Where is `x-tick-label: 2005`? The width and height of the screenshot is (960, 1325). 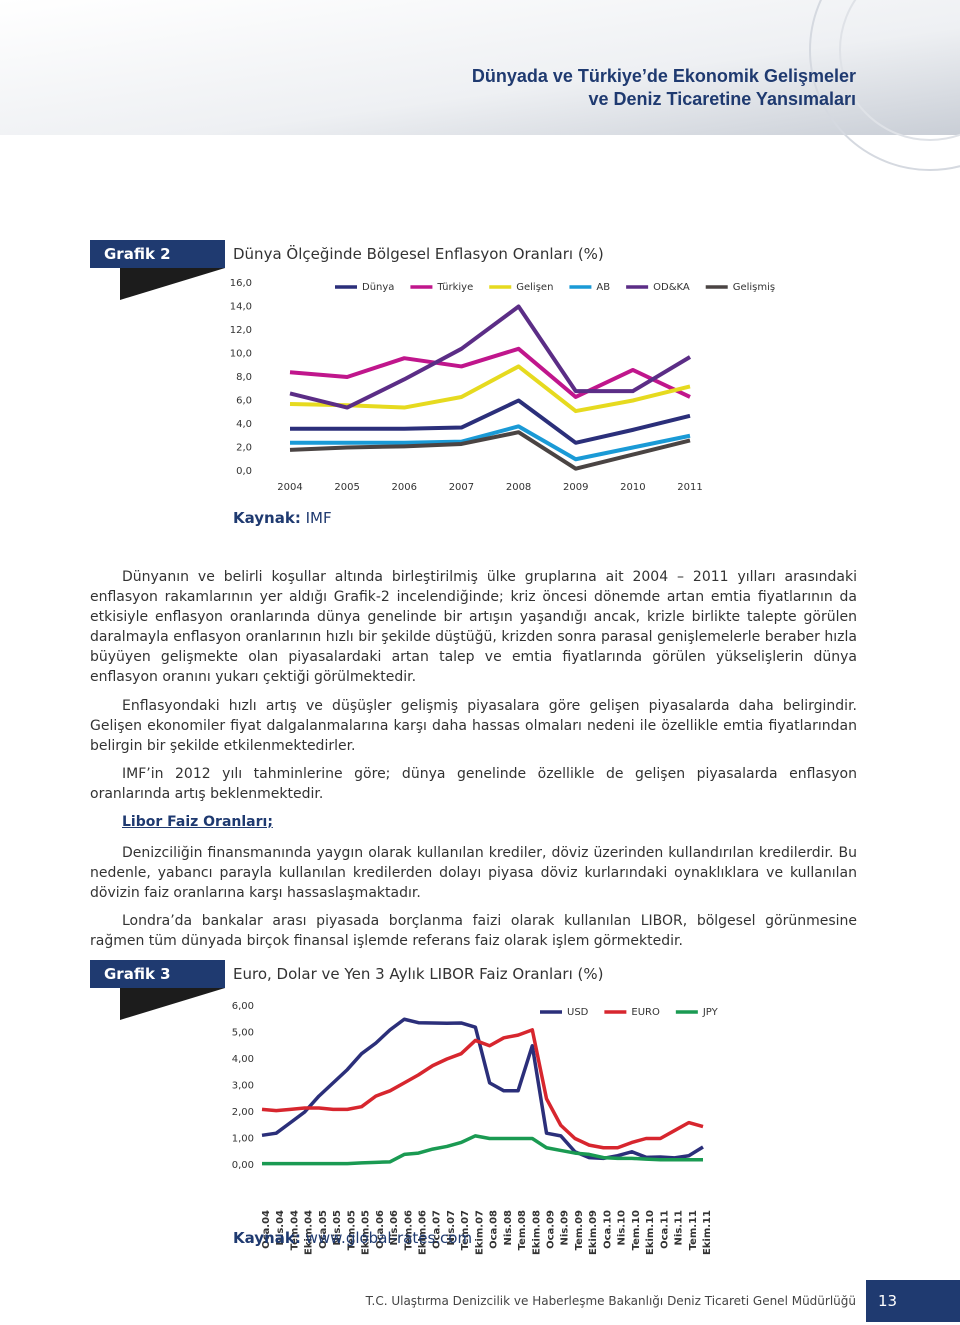
x-tick-label: 2005 is located at coordinates (346, 487).